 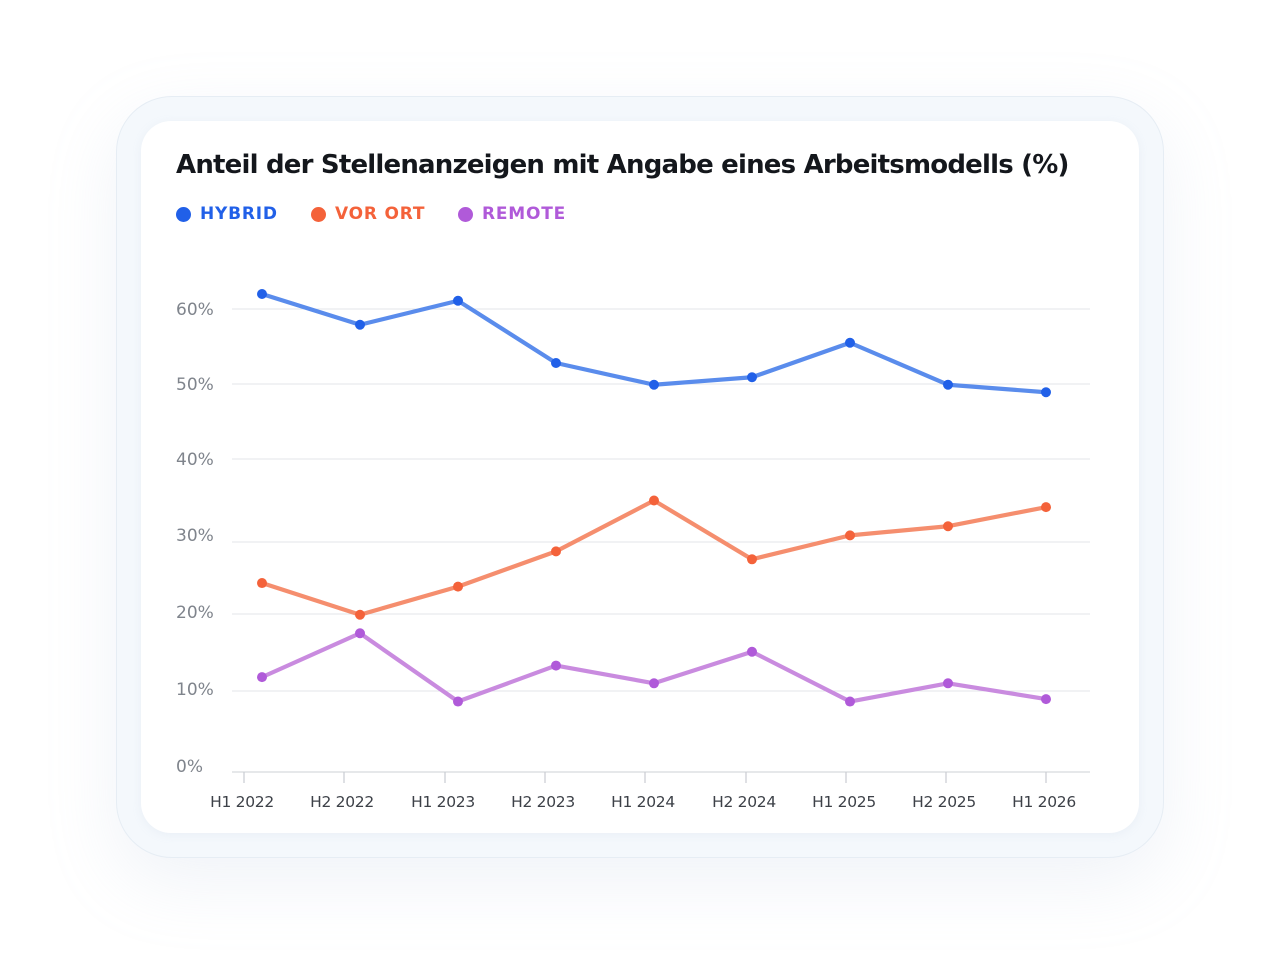 What do you see at coordinates (654, 557) in the screenshot?
I see `series-line-vor-ort` at bounding box center [654, 557].